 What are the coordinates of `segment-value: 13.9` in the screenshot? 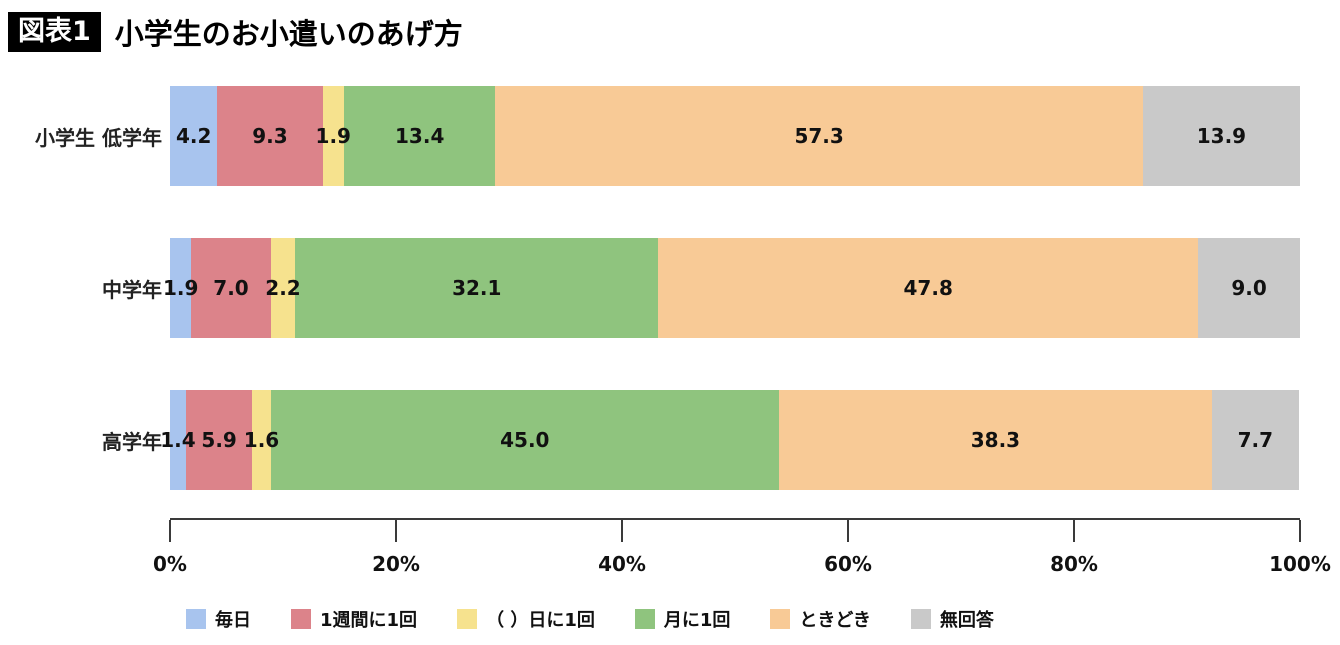 It's located at (1221, 136).